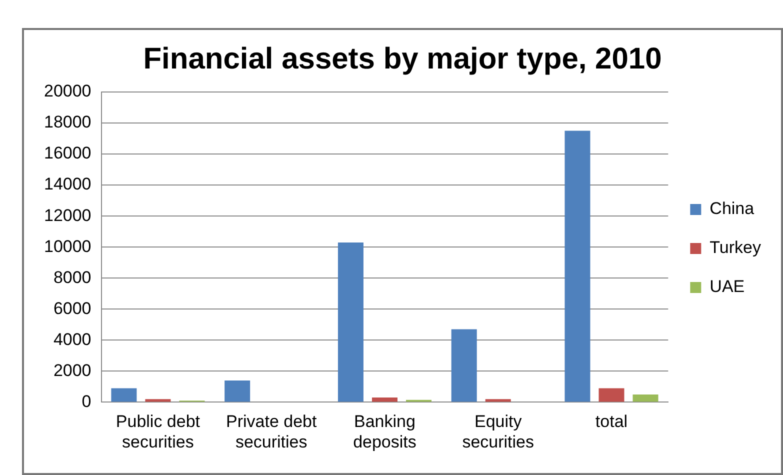 This screenshot has width=783, height=475. What do you see at coordinates (72, 277) in the screenshot?
I see `y-tick-label: 8000` at bounding box center [72, 277].